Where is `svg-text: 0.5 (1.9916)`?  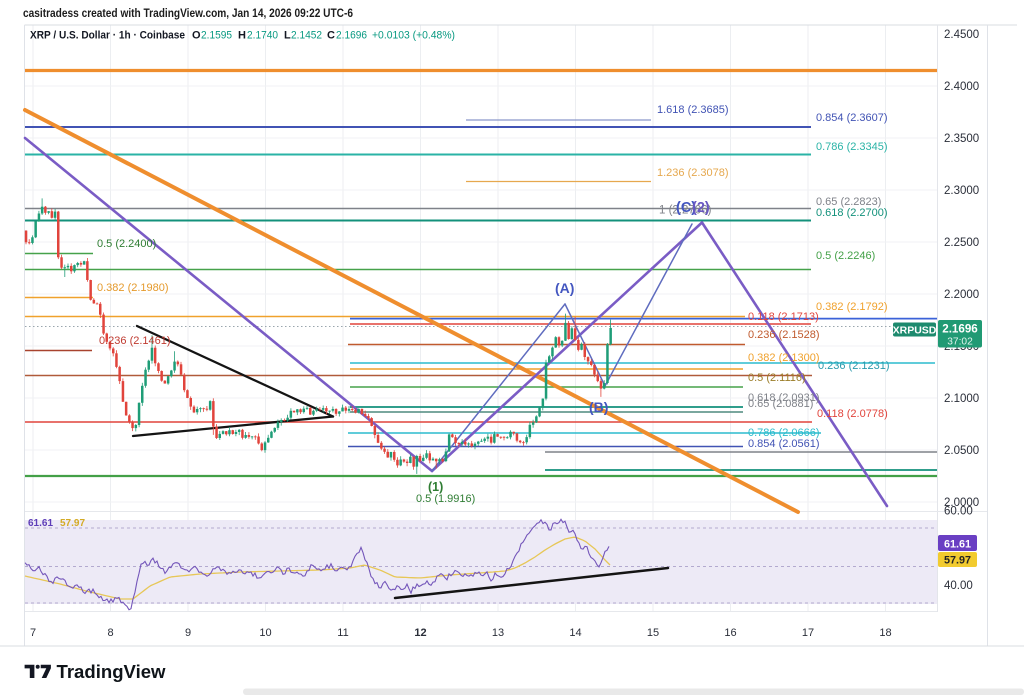
svg-text: 0.5 (1.9916) is located at coordinates (445, 499).